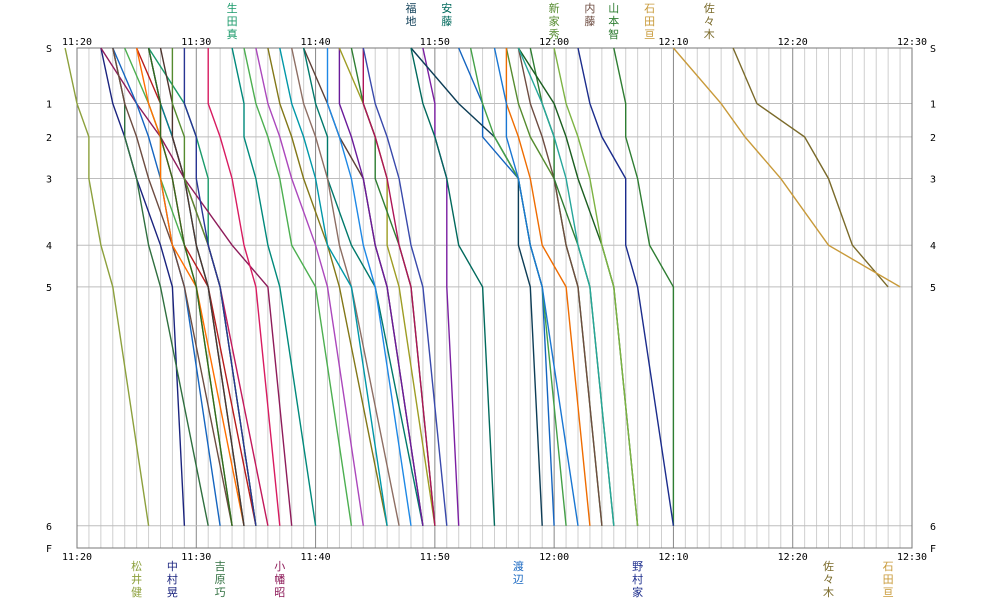 The width and height of the screenshot is (981, 600). What do you see at coordinates (933, 527) in the screenshot?
I see `station-tick-right: 6` at bounding box center [933, 527].